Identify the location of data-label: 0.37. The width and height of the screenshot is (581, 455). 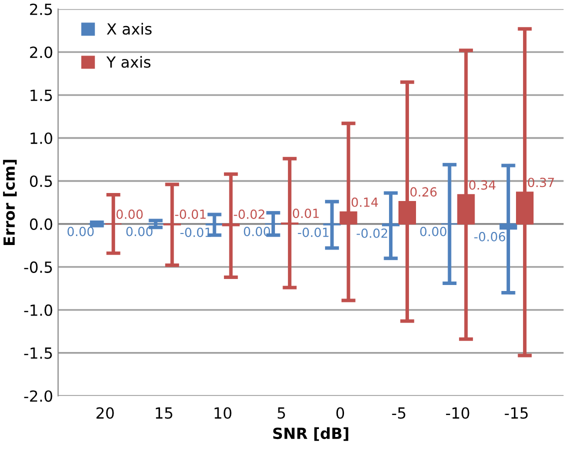
(541, 183).